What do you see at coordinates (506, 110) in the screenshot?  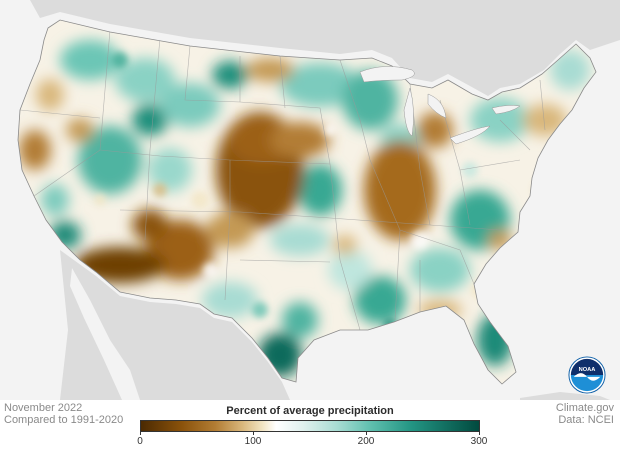 I see `lake-ontario` at bounding box center [506, 110].